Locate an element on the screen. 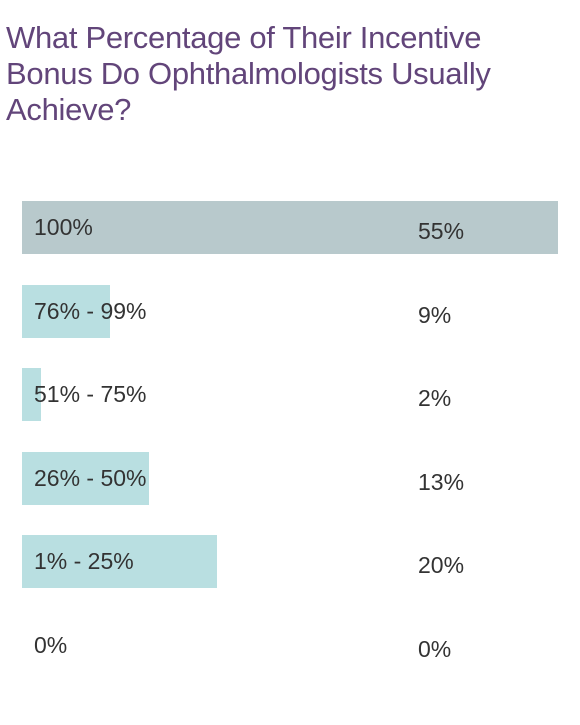 The width and height of the screenshot is (580, 725). value-label: 2% is located at coordinates (435, 398).